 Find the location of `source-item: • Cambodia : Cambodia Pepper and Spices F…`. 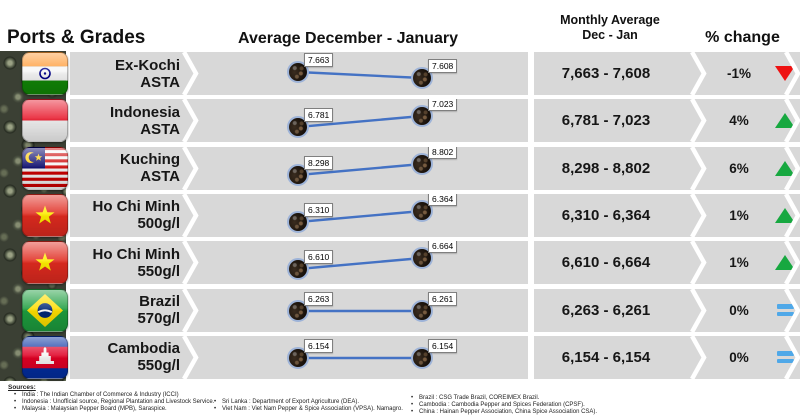

source-item: • Cambodia : Cambodia Pepper and Spices F… is located at coordinates (497, 405).